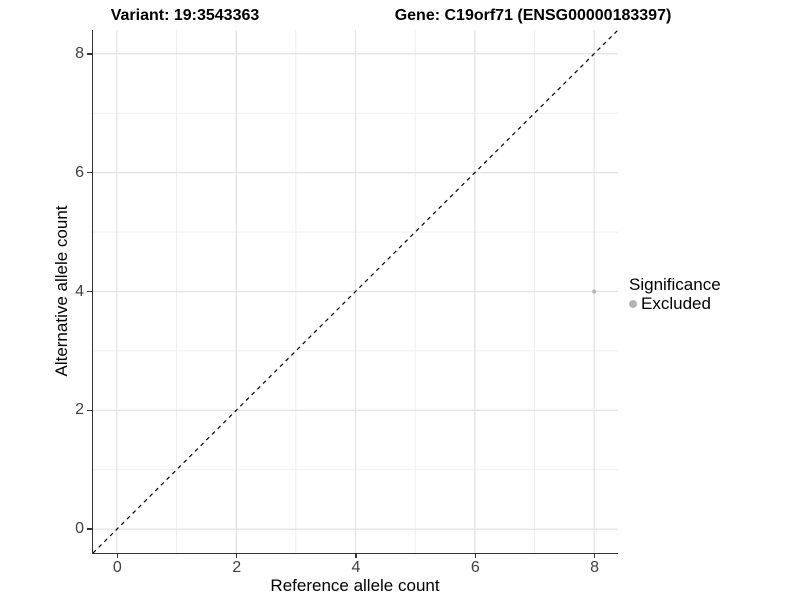 This screenshot has height=600, width=800. Describe the element at coordinates (475, 567) in the screenshot. I see `x-tick-label: 6` at that location.